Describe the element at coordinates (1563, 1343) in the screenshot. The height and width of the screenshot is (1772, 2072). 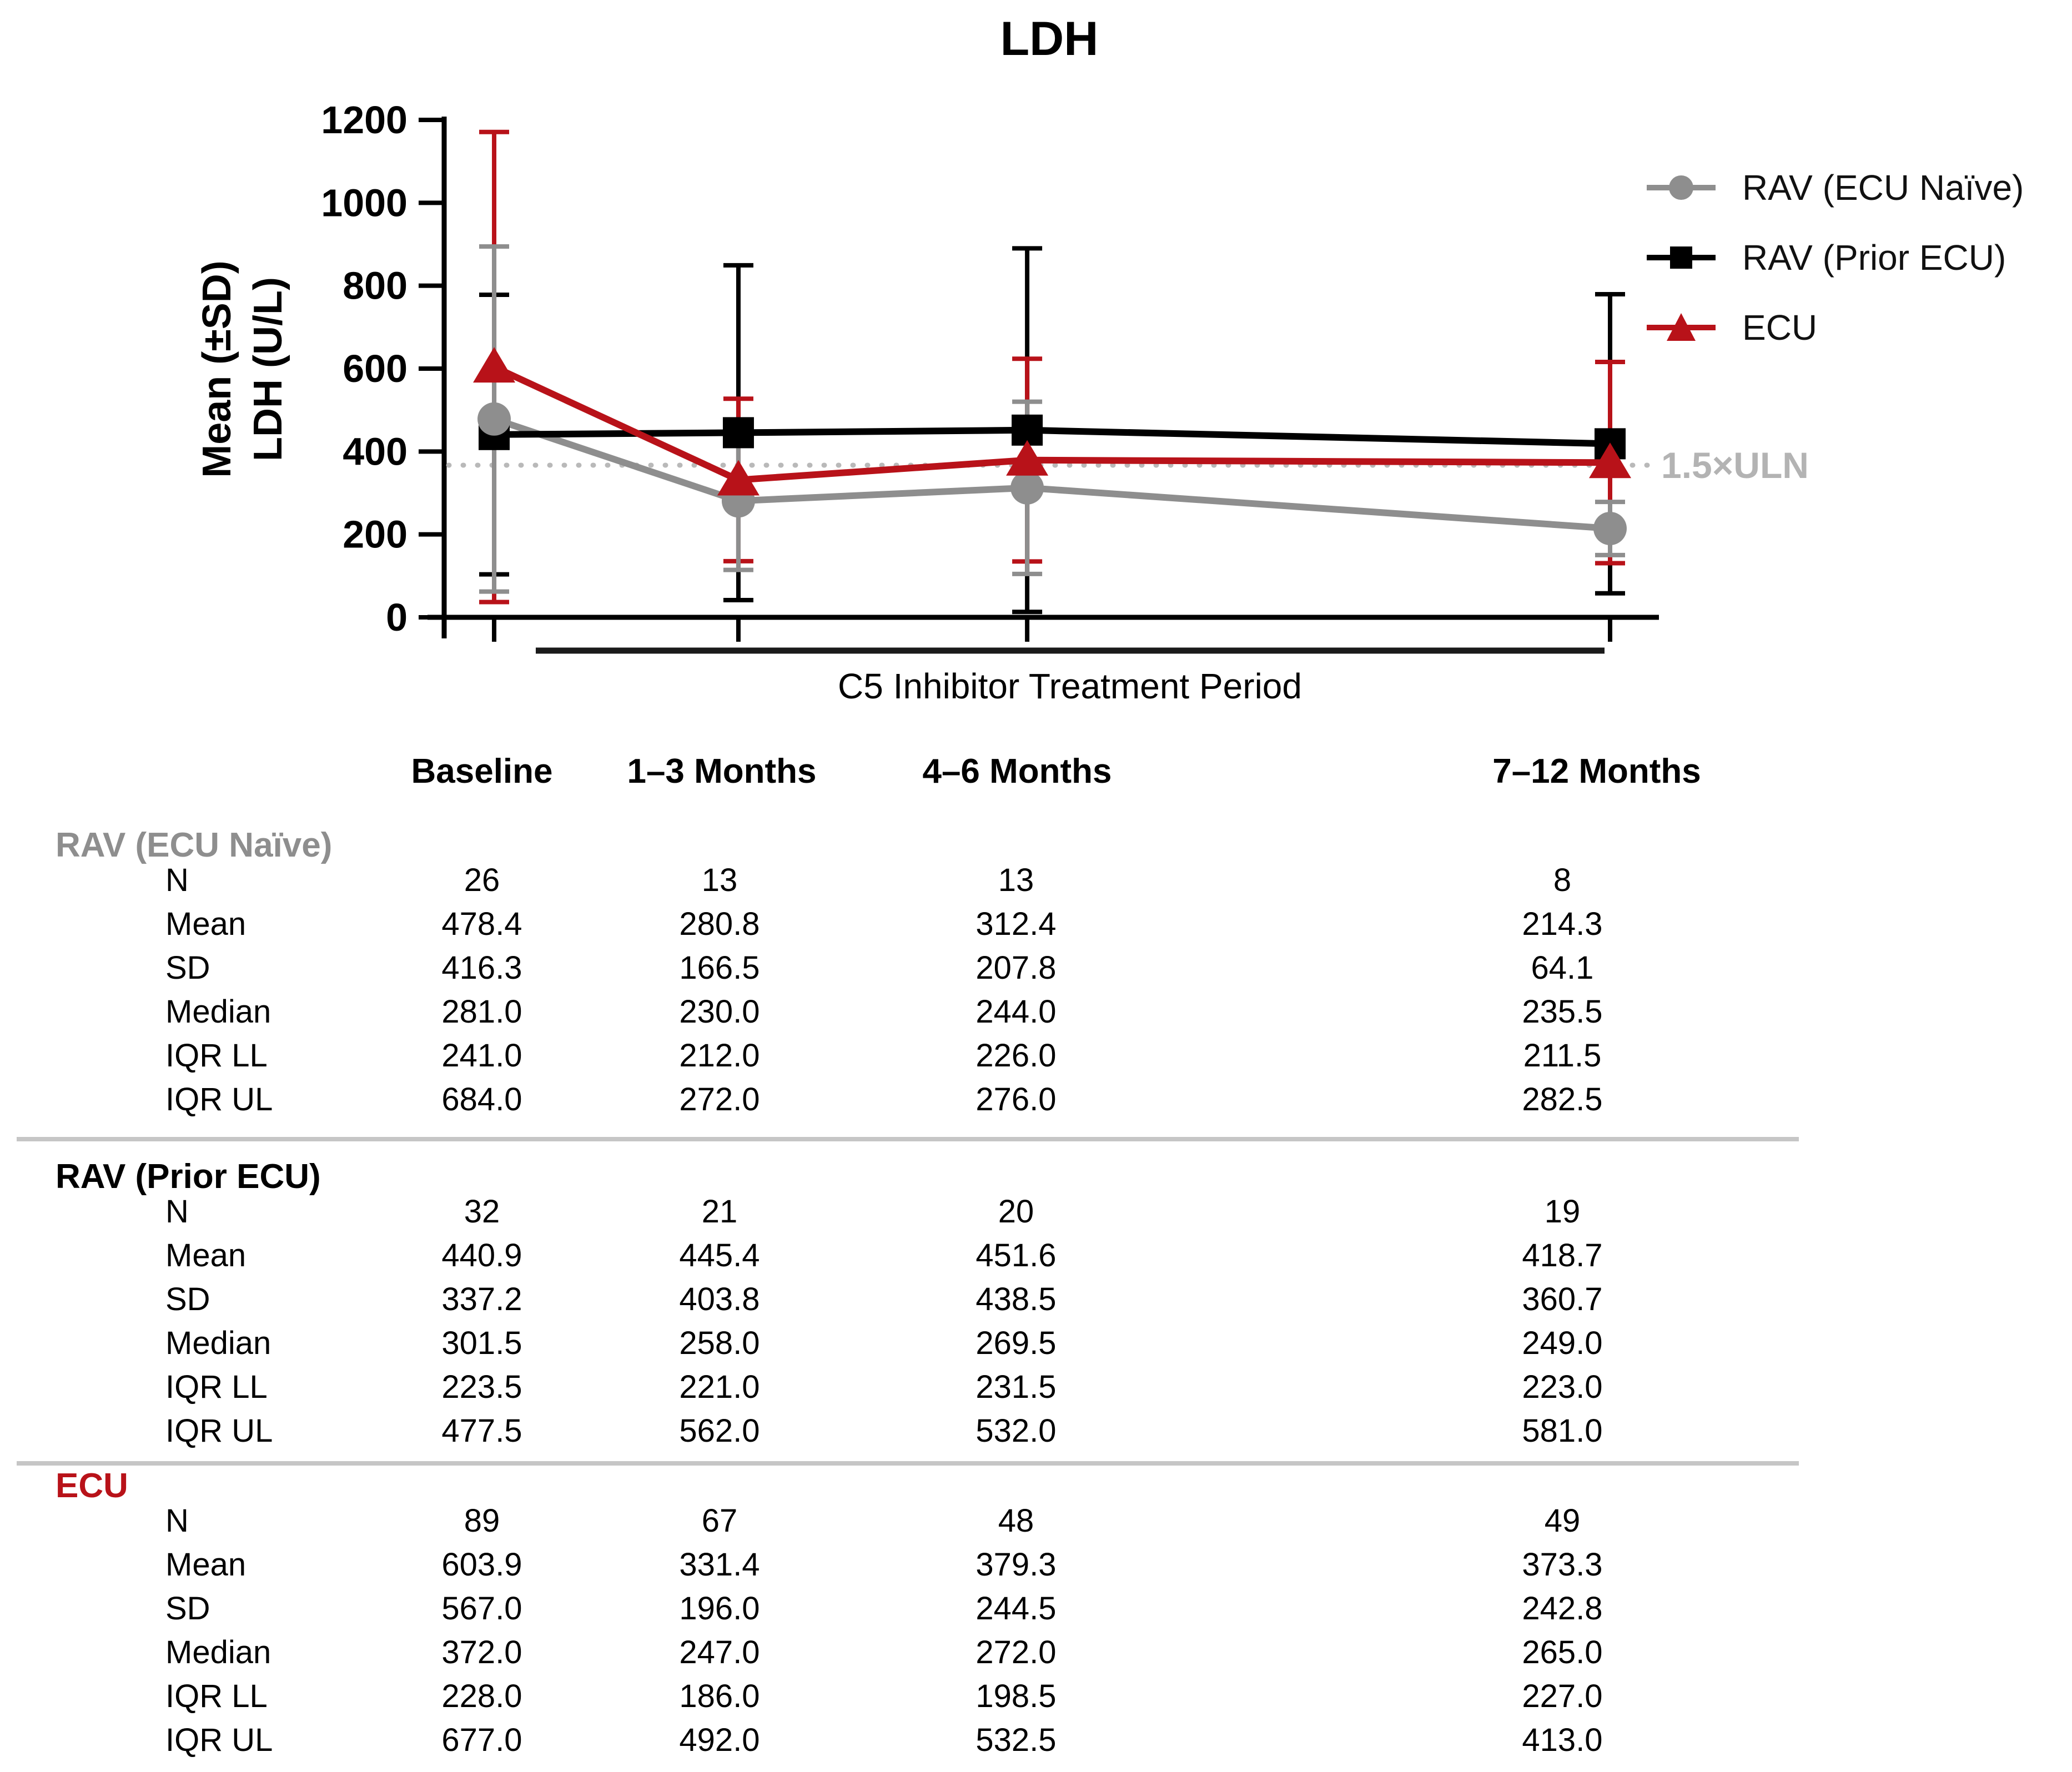
I see `table-cell: 249.0` at that location.